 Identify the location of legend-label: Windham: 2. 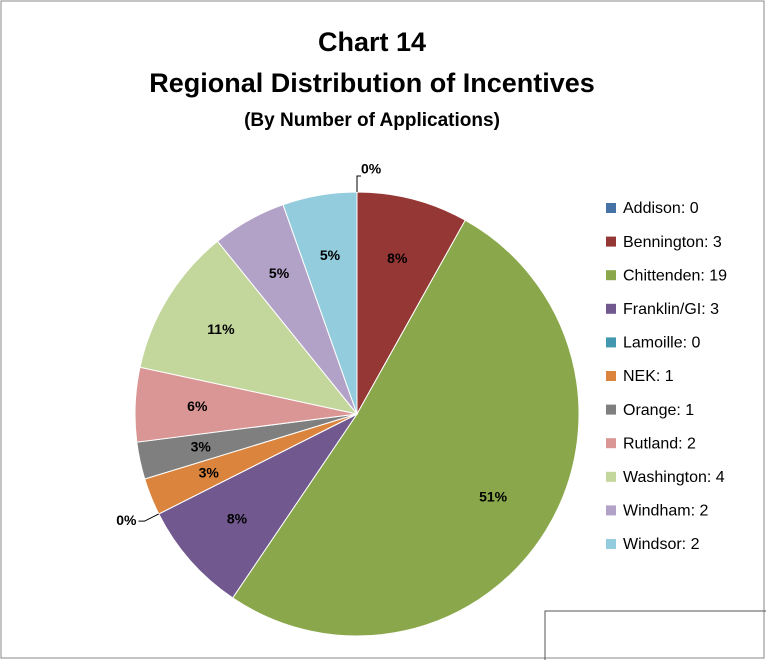
(665, 511).